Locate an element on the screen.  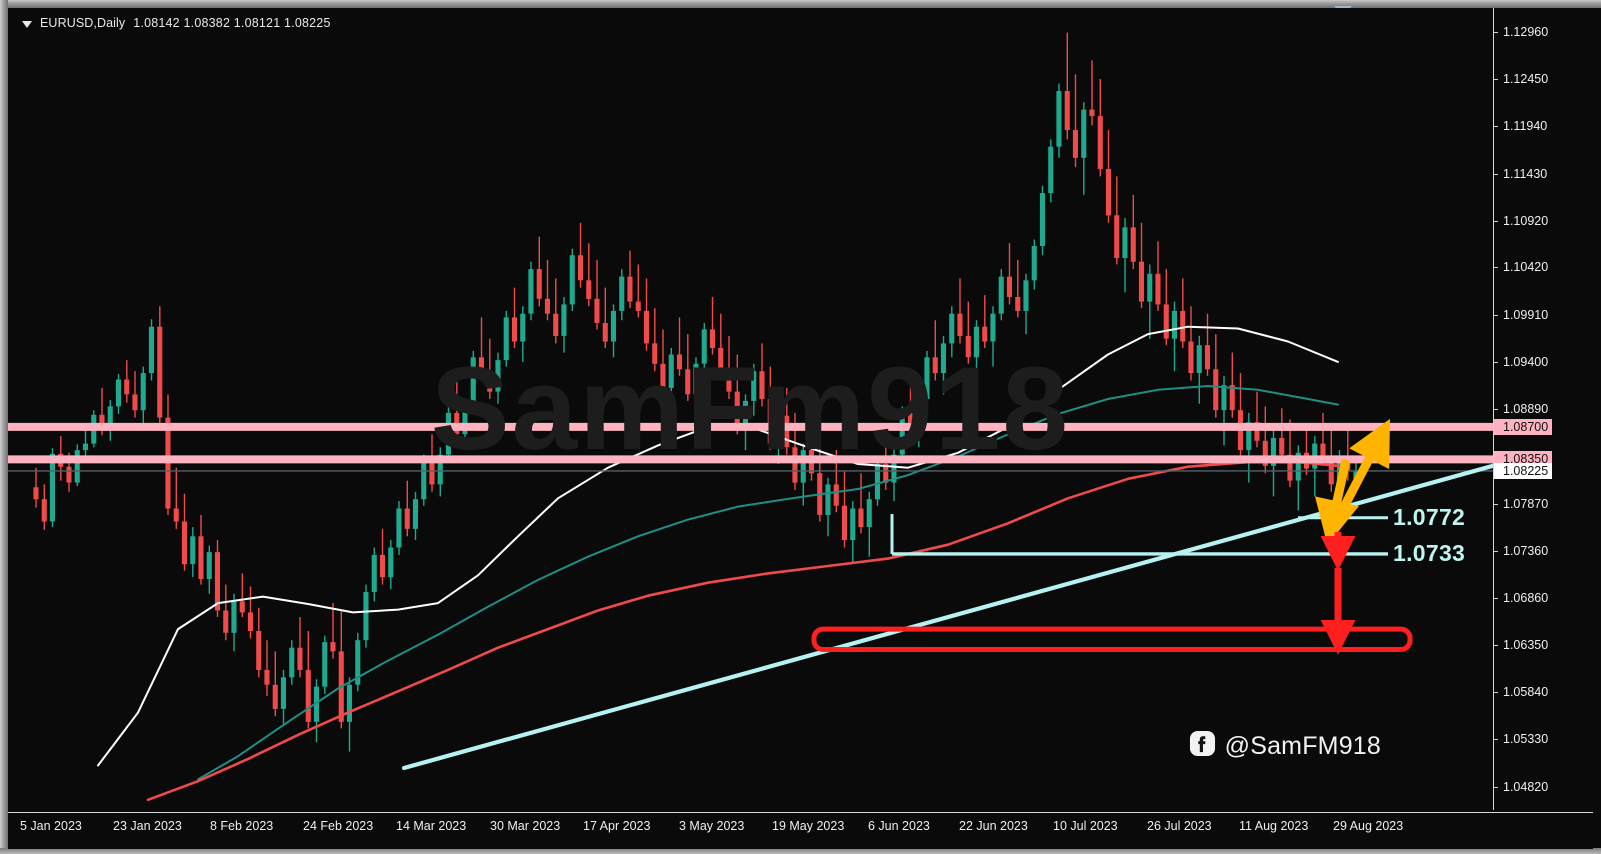
time-tick: 17 Apr 2023 is located at coordinates (617, 826).